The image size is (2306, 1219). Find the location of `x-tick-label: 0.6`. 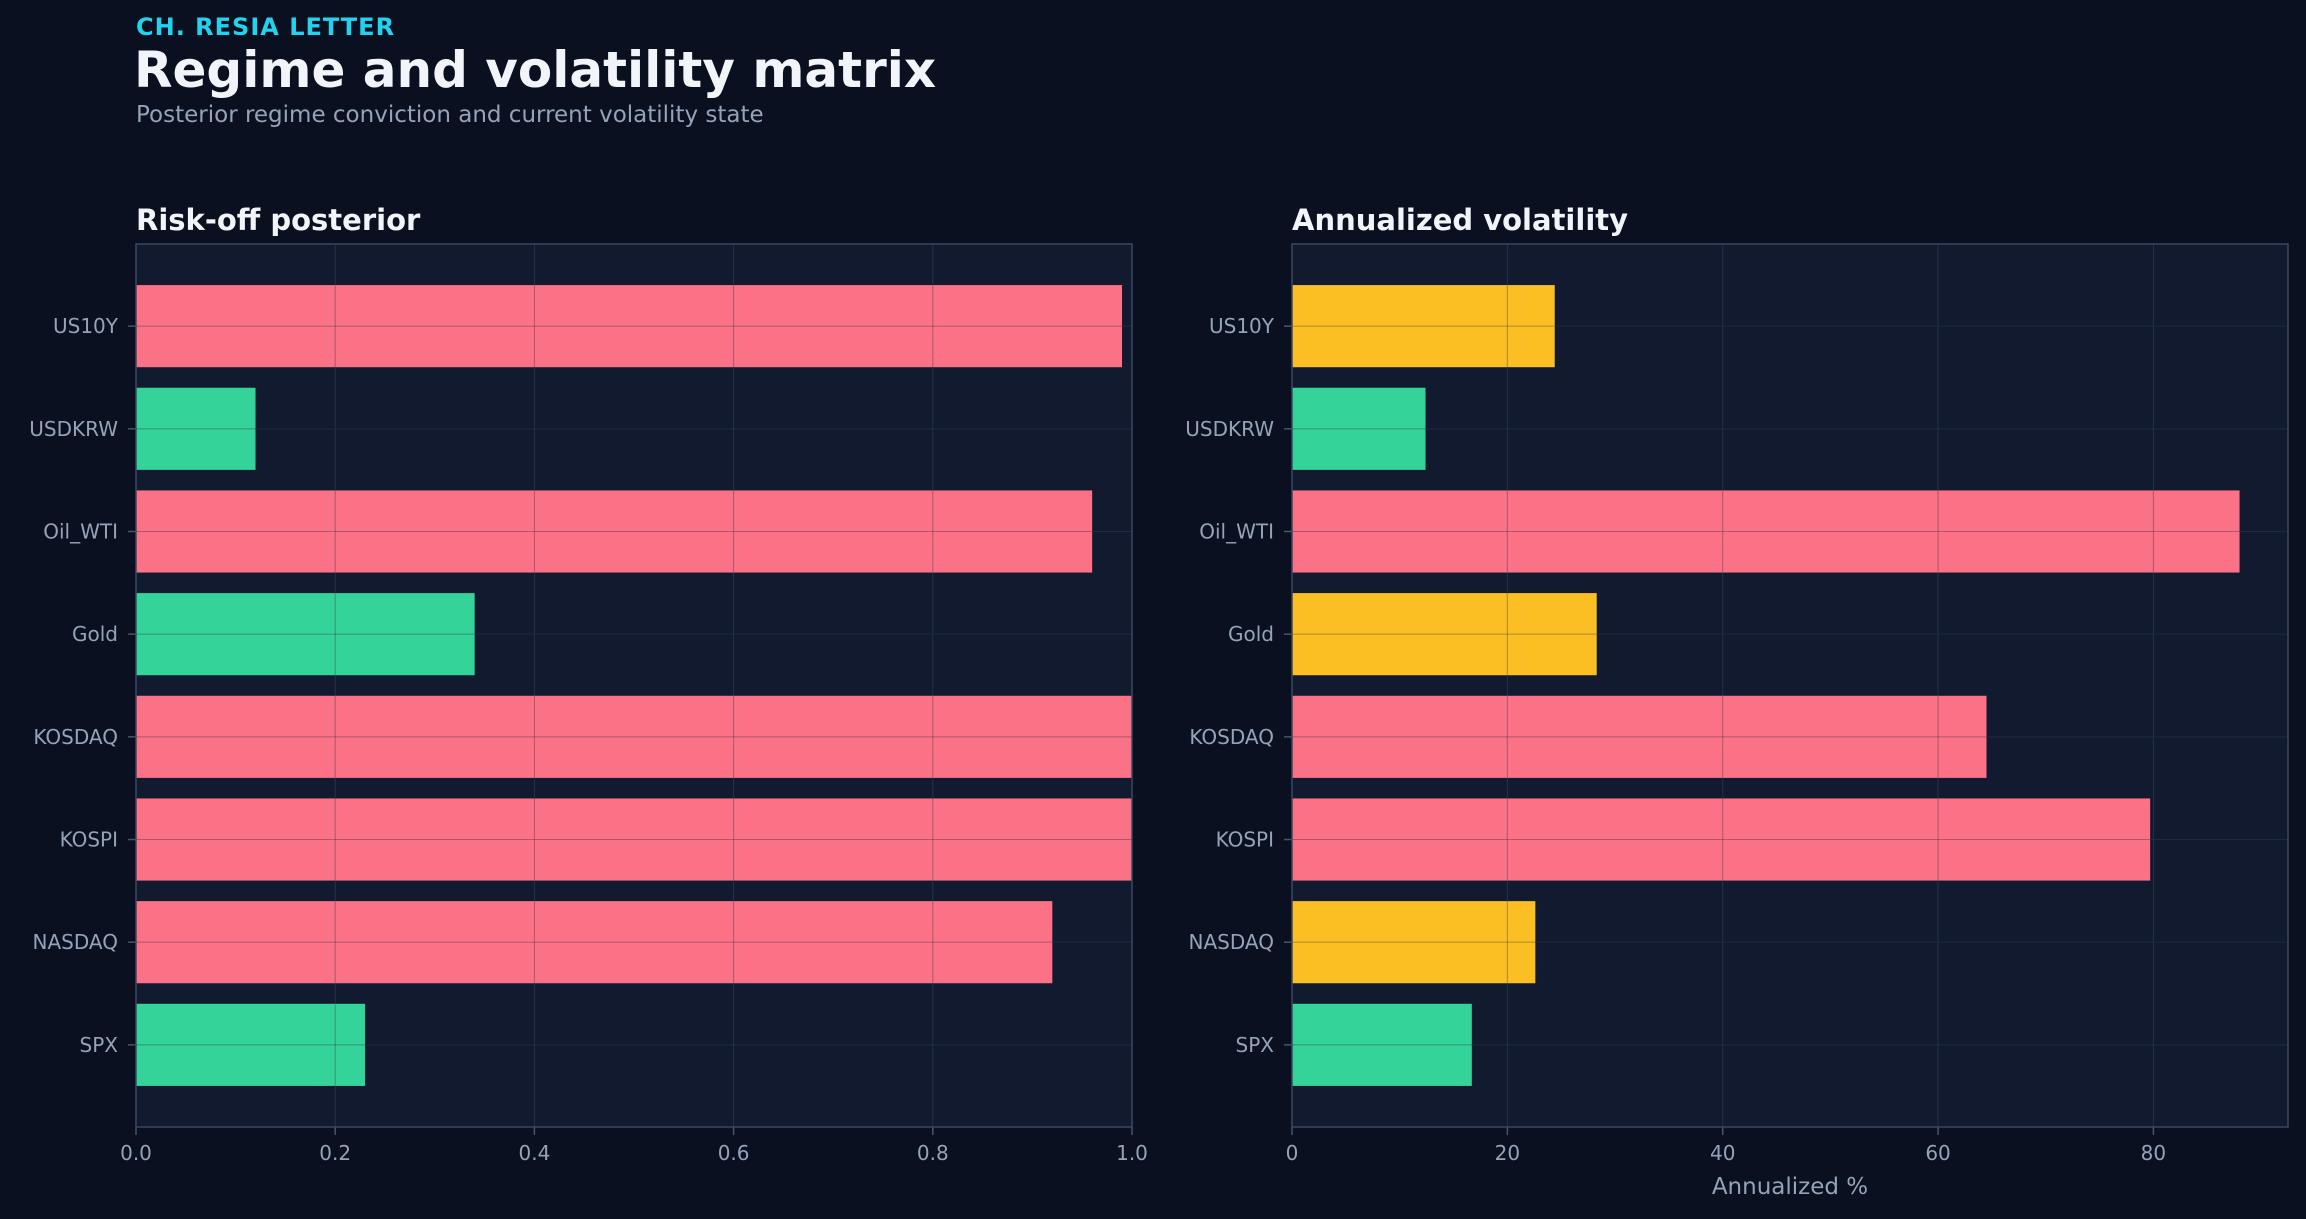

x-tick-label: 0.6 is located at coordinates (734, 1153).